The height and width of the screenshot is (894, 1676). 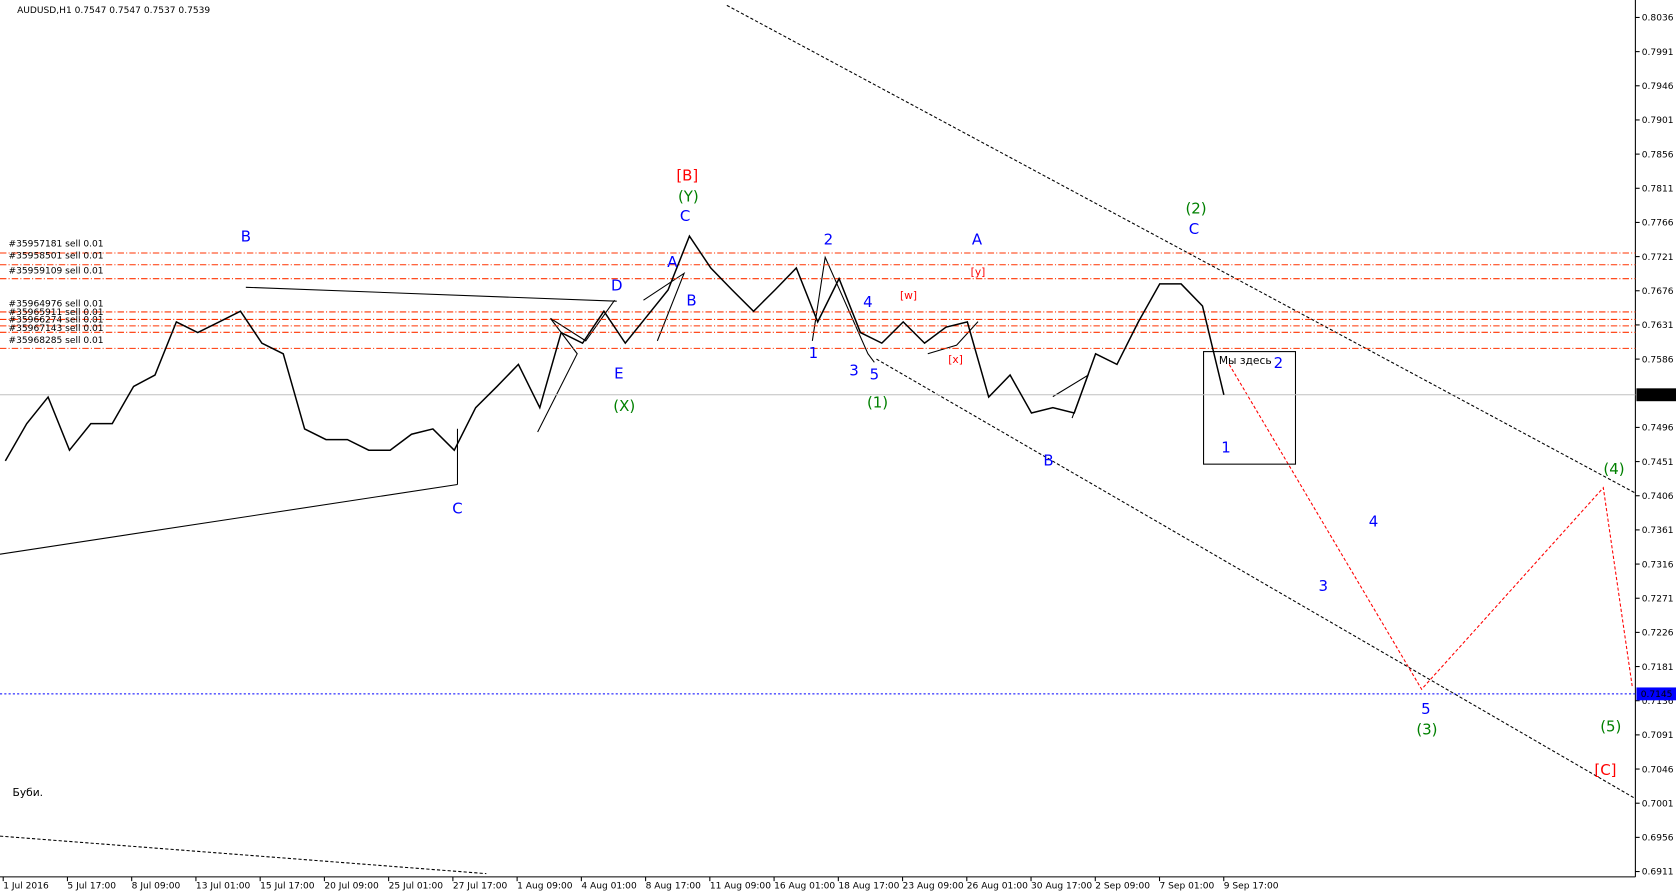 What do you see at coordinates (56, 313) in the screenshot?
I see `order-label: #35965911 sell 0.01` at bounding box center [56, 313].